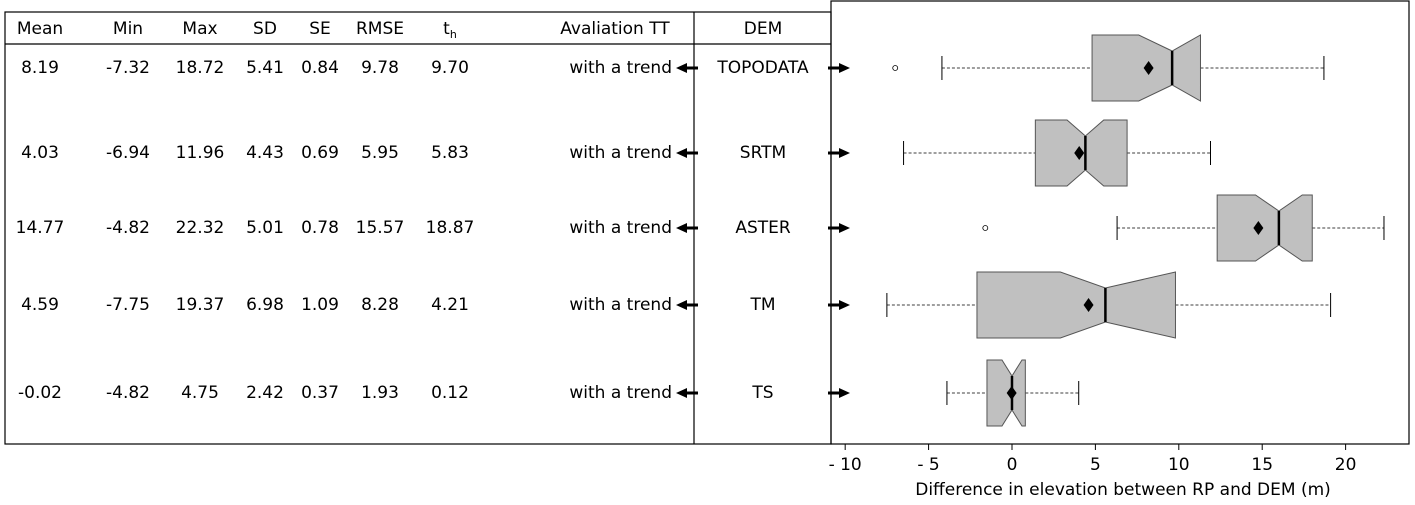 The width and height of the screenshot is (1415, 505). Describe the element at coordinates (320, 305) in the screenshot. I see `table-cell: 1.09` at that location.